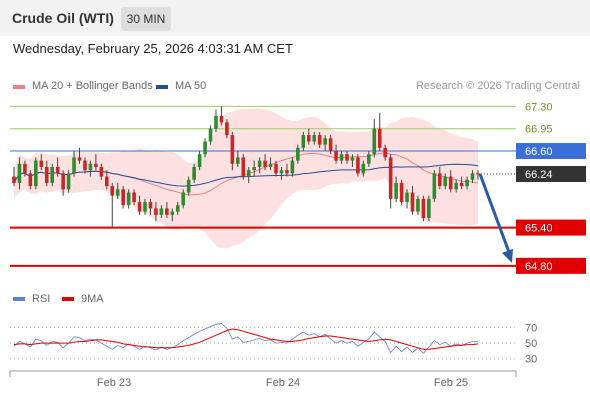  Describe the element at coordinates (539, 107) in the screenshot. I see `level-67-30-label: 67.30` at that location.